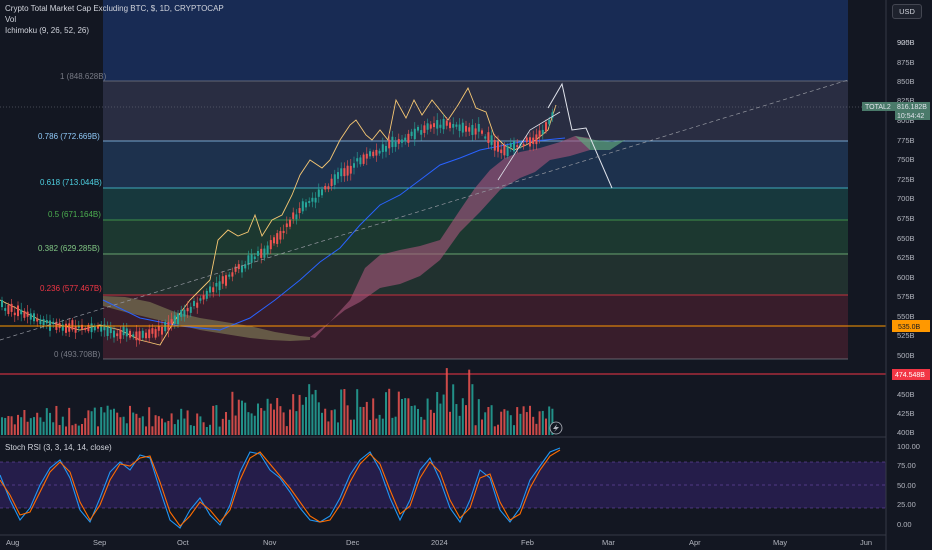 Image resolution: width=932 pixels, height=550 pixels. I want to click on red-level-tag: 474.548B, so click(911, 374).